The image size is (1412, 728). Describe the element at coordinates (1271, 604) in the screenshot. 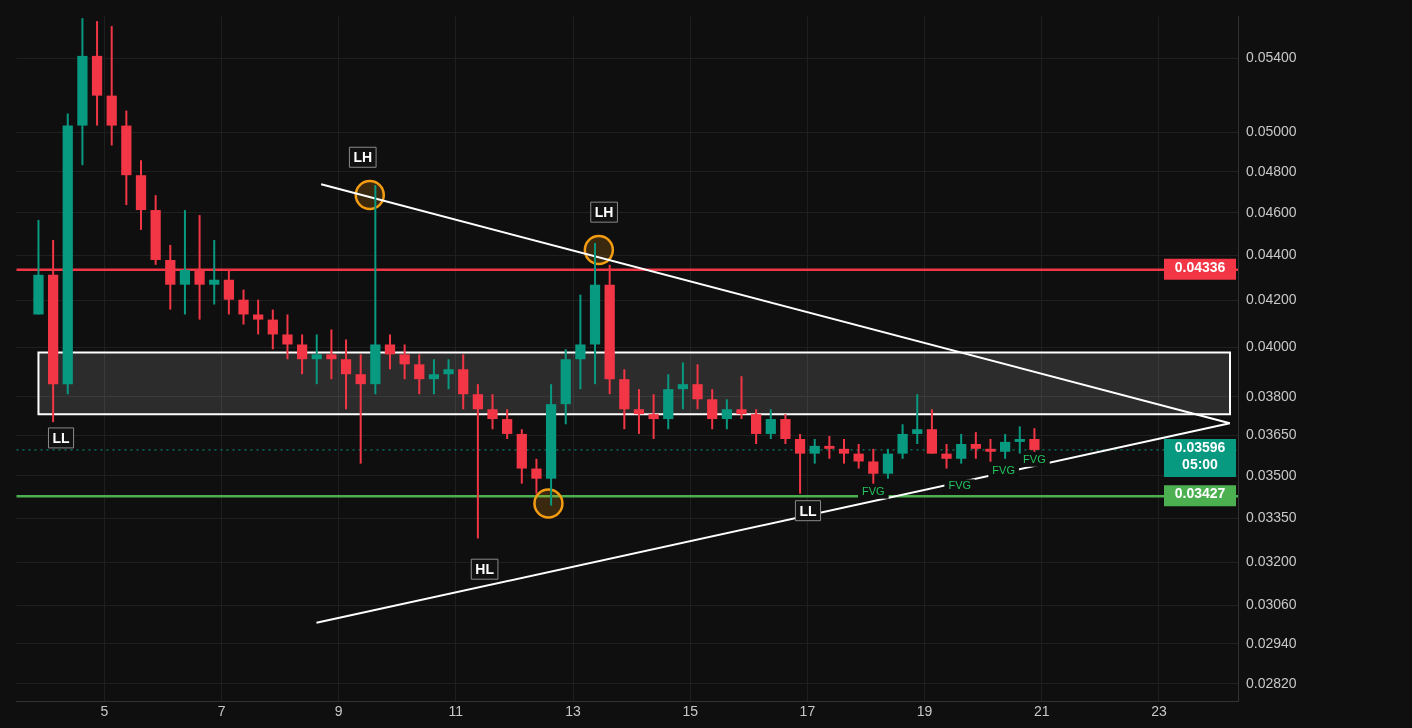

I see `y-tick-label: 0.03060` at that location.